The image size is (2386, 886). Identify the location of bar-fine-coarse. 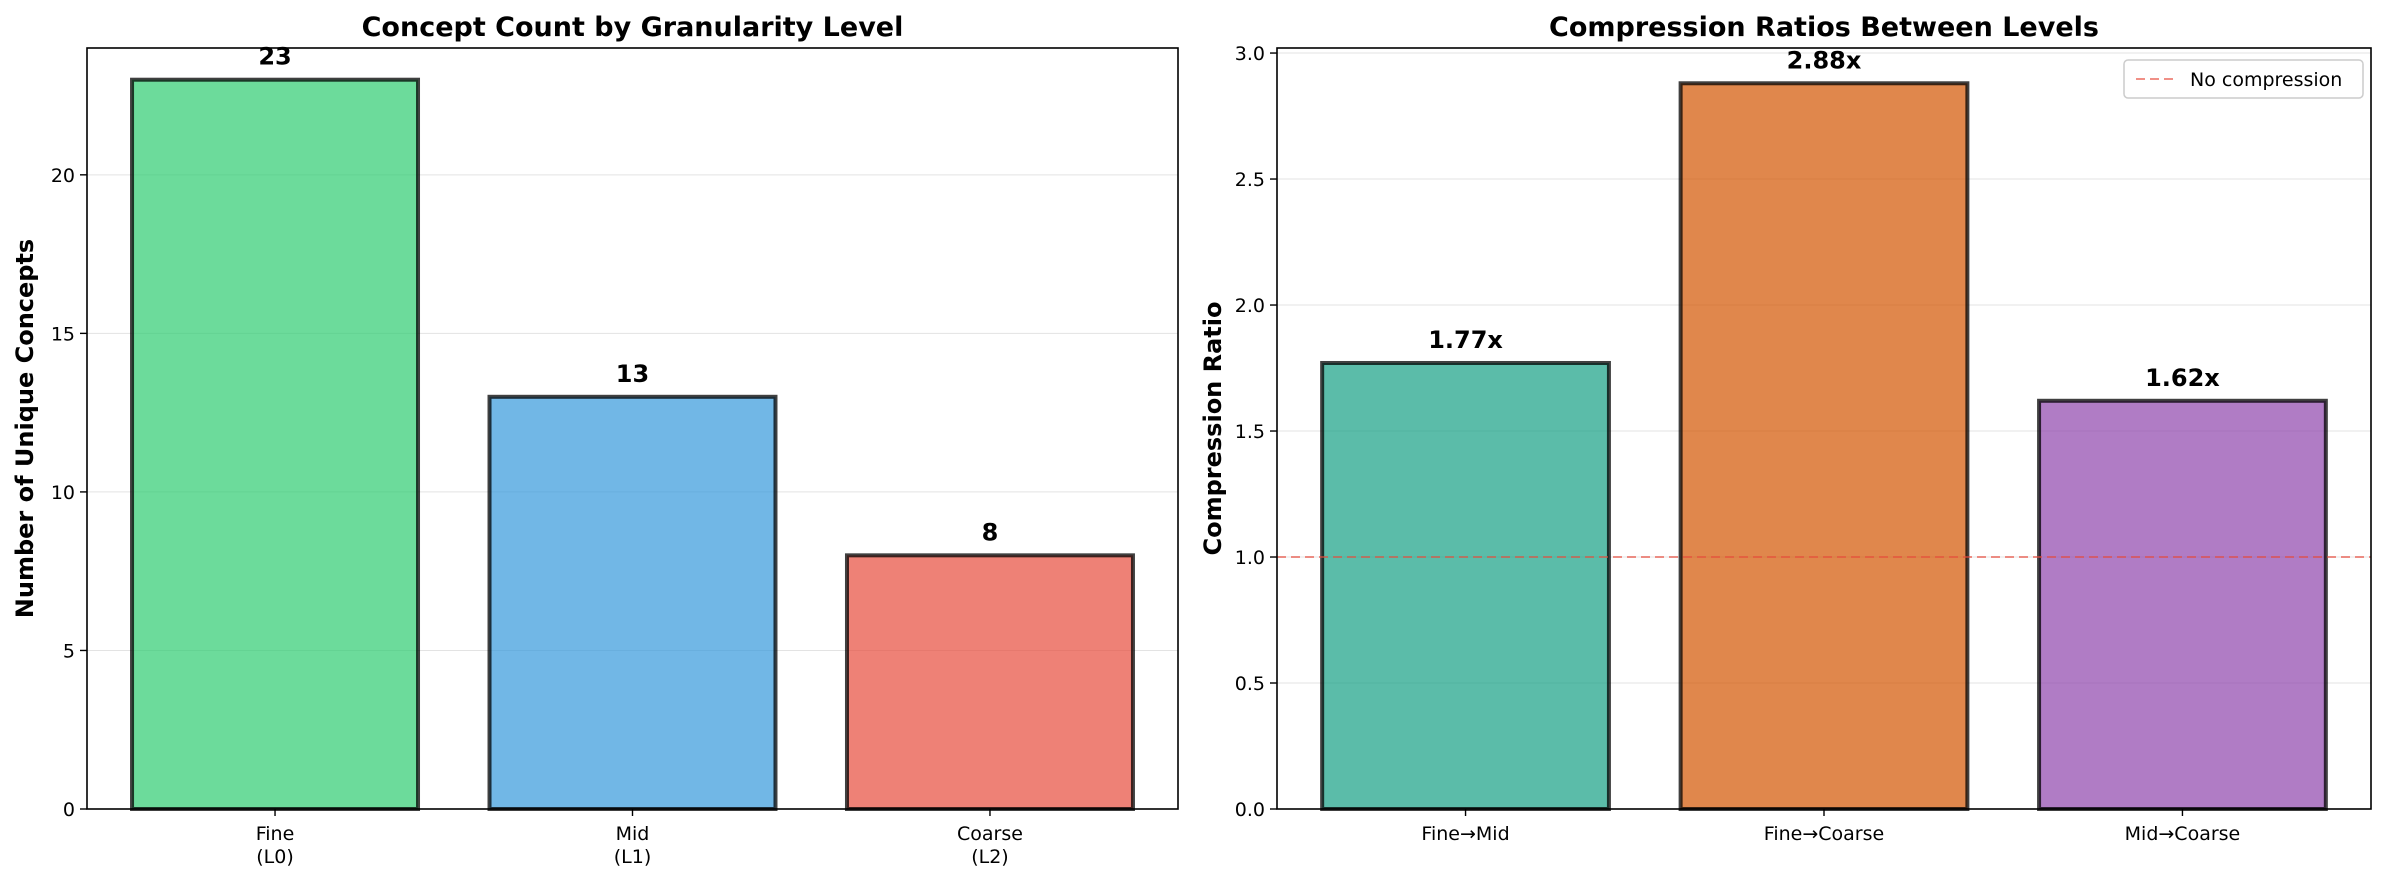
(1824, 446).